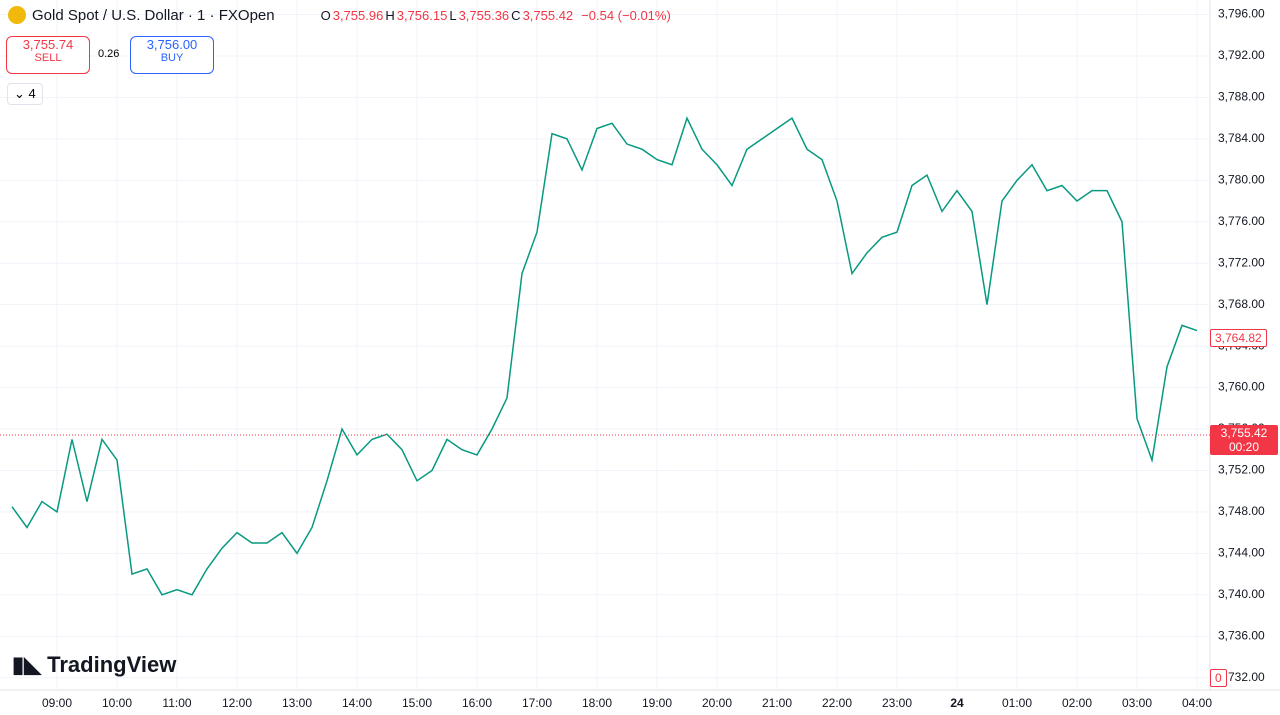 The image size is (1280, 715). What do you see at coordinates (1241, 677) in the screenshot?
I see `y-tick-label: 3,732.00` at bounding box center [1241, 677].